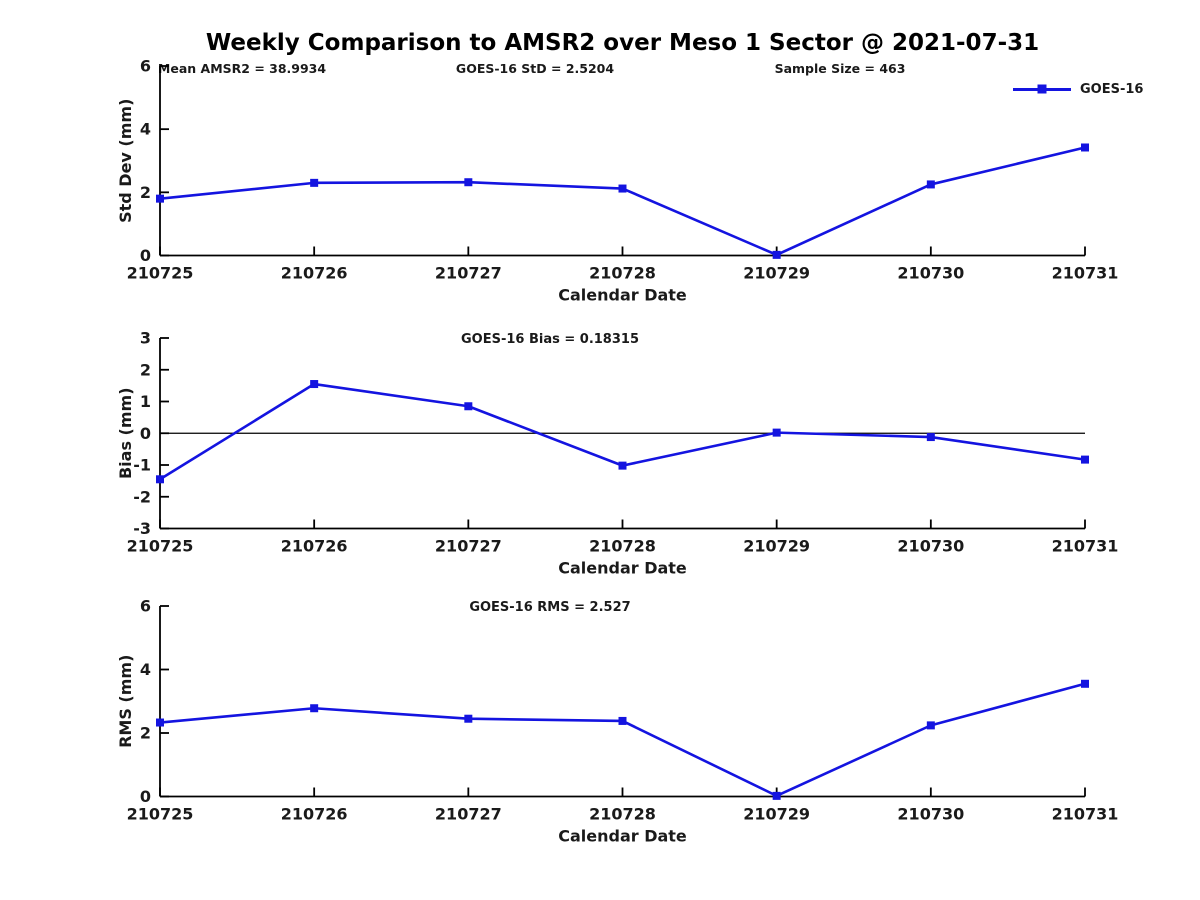  Describe the element at coordinates (142, 465) in the screenshot. I see `y-tick-label: -1` at that location.